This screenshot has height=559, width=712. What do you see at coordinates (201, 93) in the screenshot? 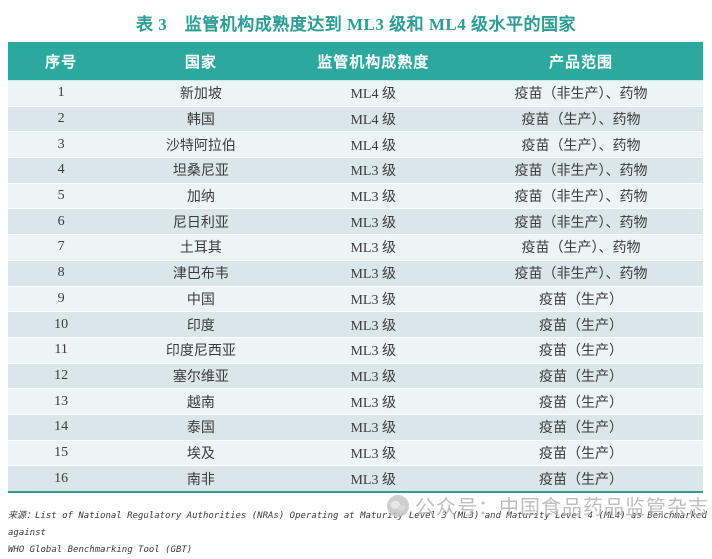
I see `cell-country: 新加坡` at bounding box center [201, 93].